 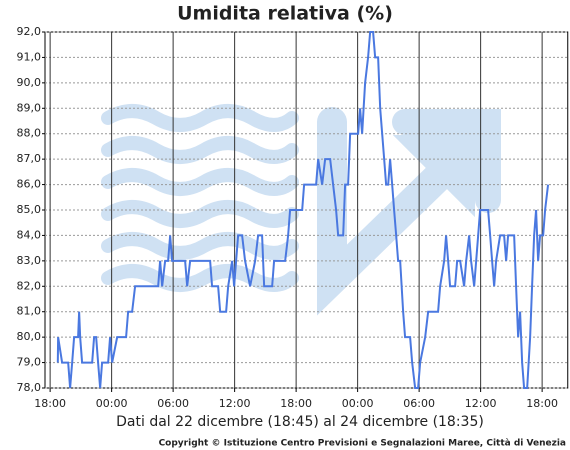 I want to click on y-tick-label: 83,0, so click(x=29, y=260).